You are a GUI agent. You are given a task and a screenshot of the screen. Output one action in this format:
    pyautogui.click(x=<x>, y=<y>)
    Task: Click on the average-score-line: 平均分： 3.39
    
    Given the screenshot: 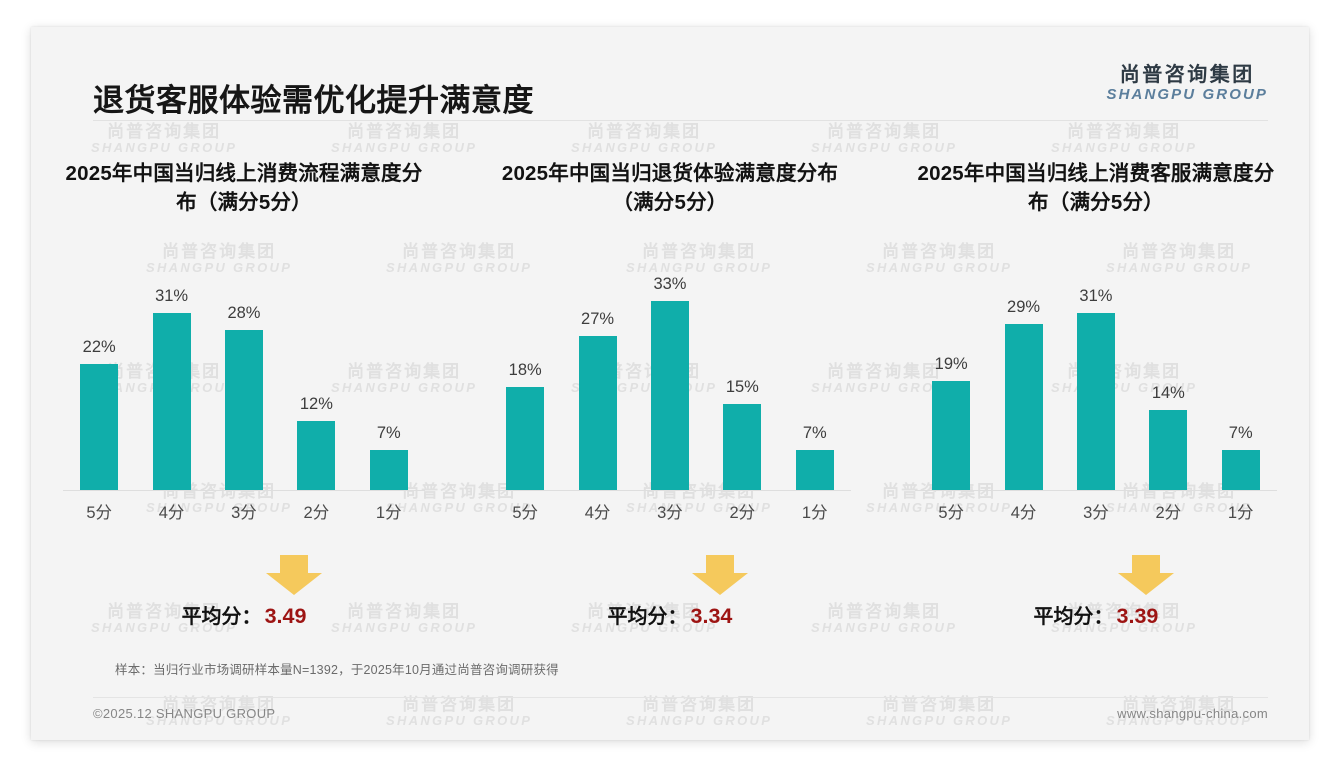 What is the action you would take?
    pyautogui.click(x=1096, y=614)
    